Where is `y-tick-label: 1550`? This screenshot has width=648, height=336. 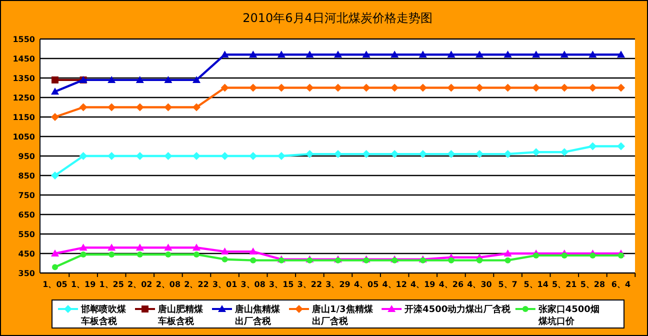
y-tick-label: 1550 is located at coordinates (24, 39).